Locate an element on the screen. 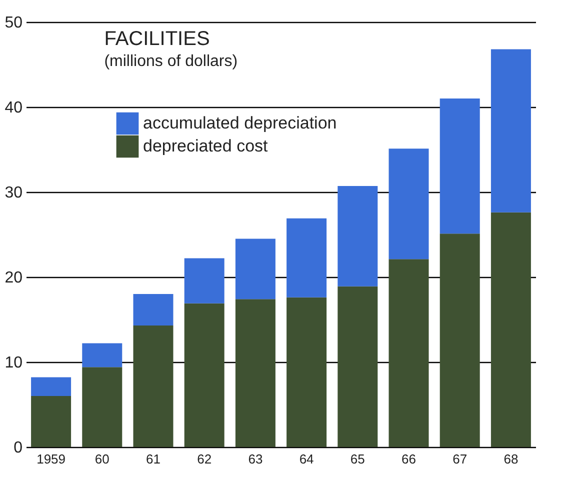  y-tick-label: 50 is located at coordinates (13, 23).